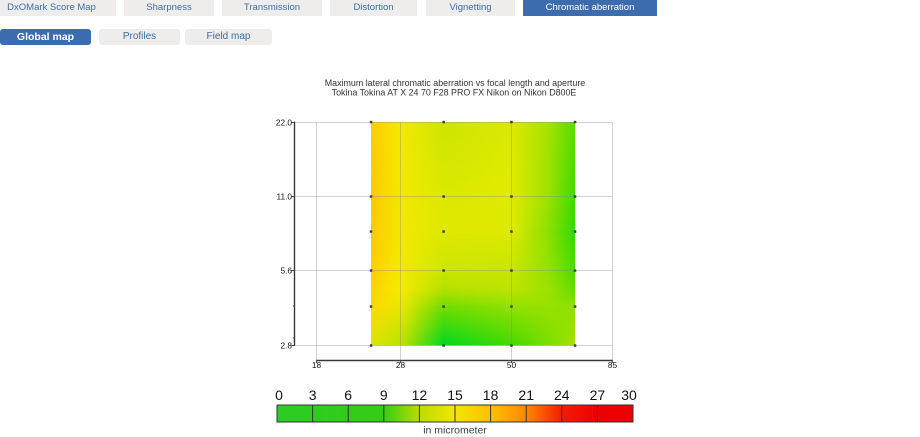 The width and height of the screenshot is (920, 437). I want to click on svg-text: 24, so click(562, 395).